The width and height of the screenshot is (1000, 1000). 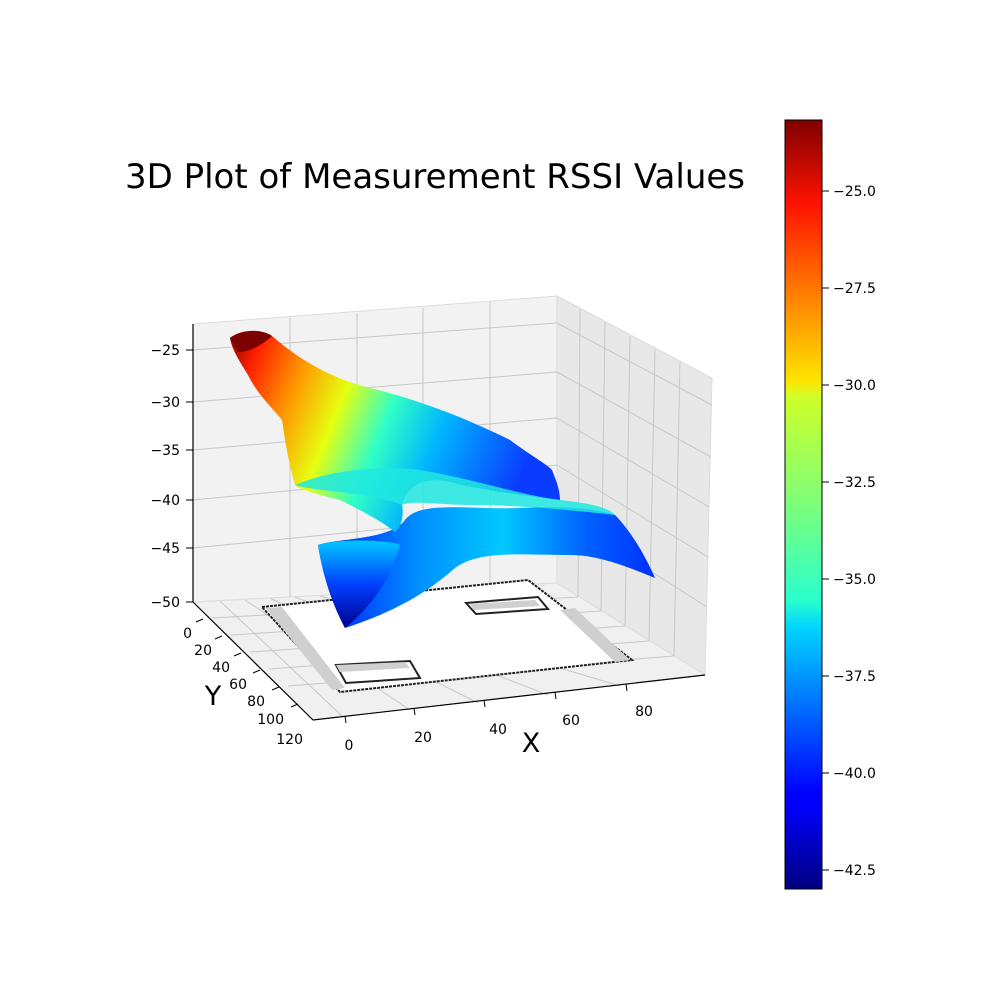 What do you see at coordinates (854, 580) in the screenshot?
I see `colorbar-tick-label: −35.0` at bounding box center [854, 580].